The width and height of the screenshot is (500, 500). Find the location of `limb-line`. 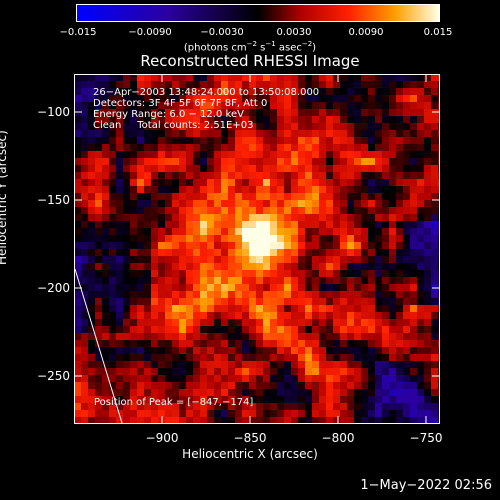

limb-line is located at coordinates (98, 346).